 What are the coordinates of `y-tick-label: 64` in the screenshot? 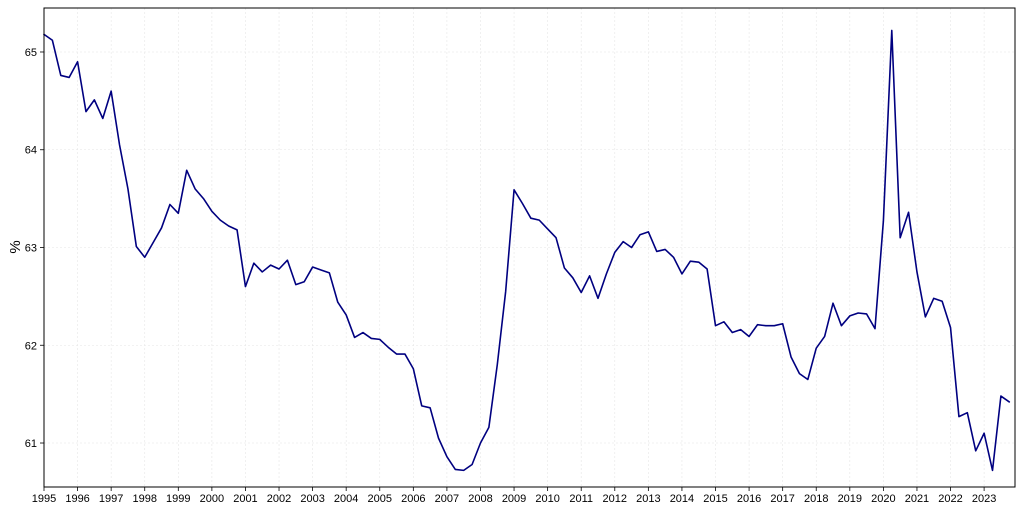 It's located at (31, 151).